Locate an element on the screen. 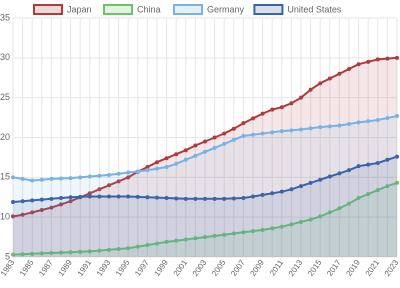  legend-label: Japan is located at coordinates (79, 9).